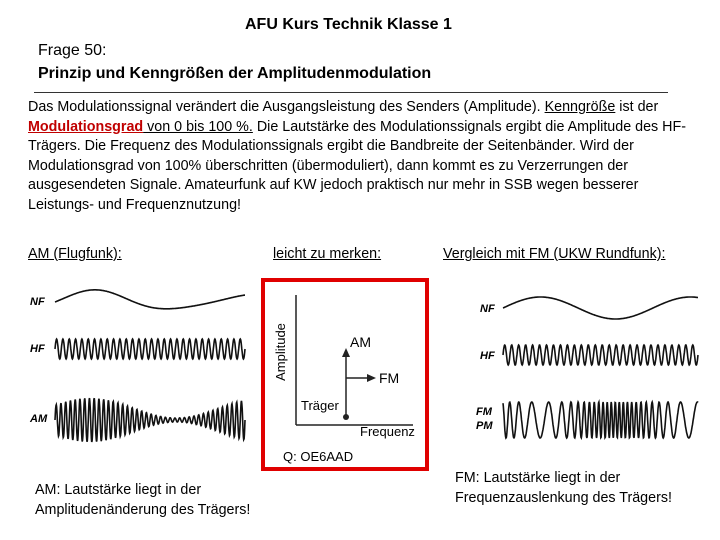 The width and height of the screenshot is (720, 540). What do you see at coordinates (387, 431) in the screenshot?
I see `axis-label: Frequenz` at bounding box center [387, 431].